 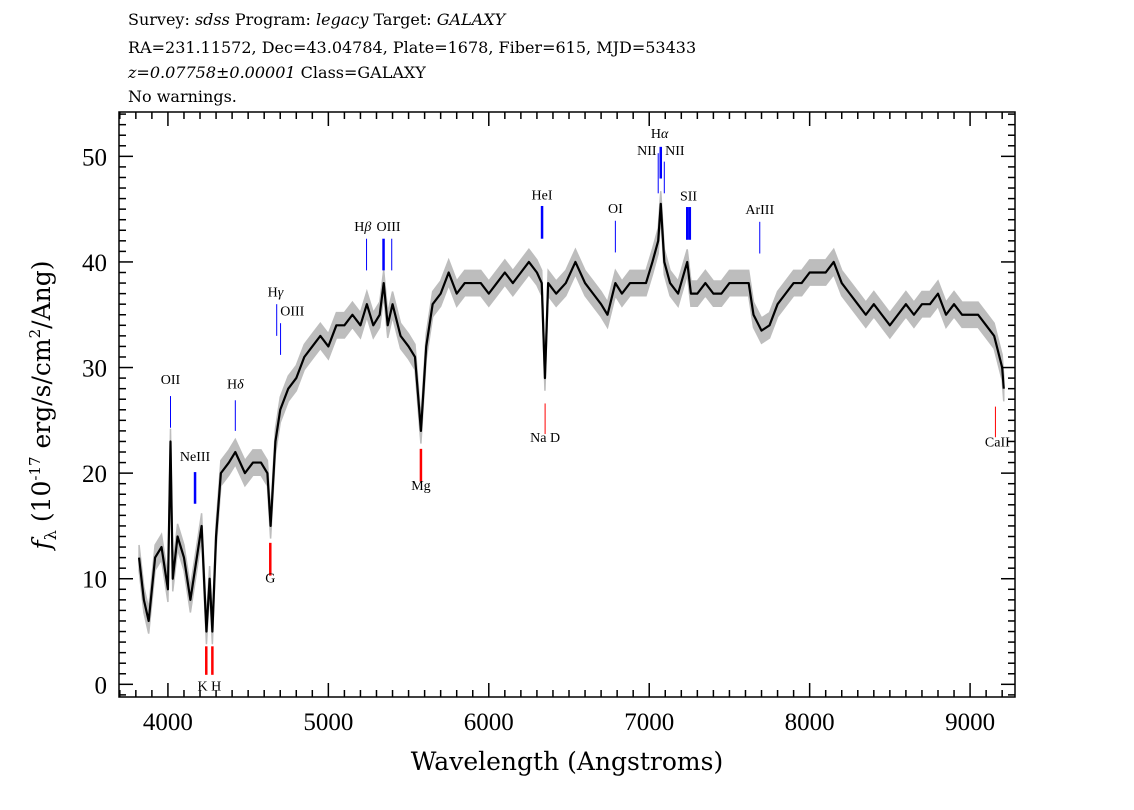 I want to click on x-tick-label: 9000, so click(x=970, y=722).